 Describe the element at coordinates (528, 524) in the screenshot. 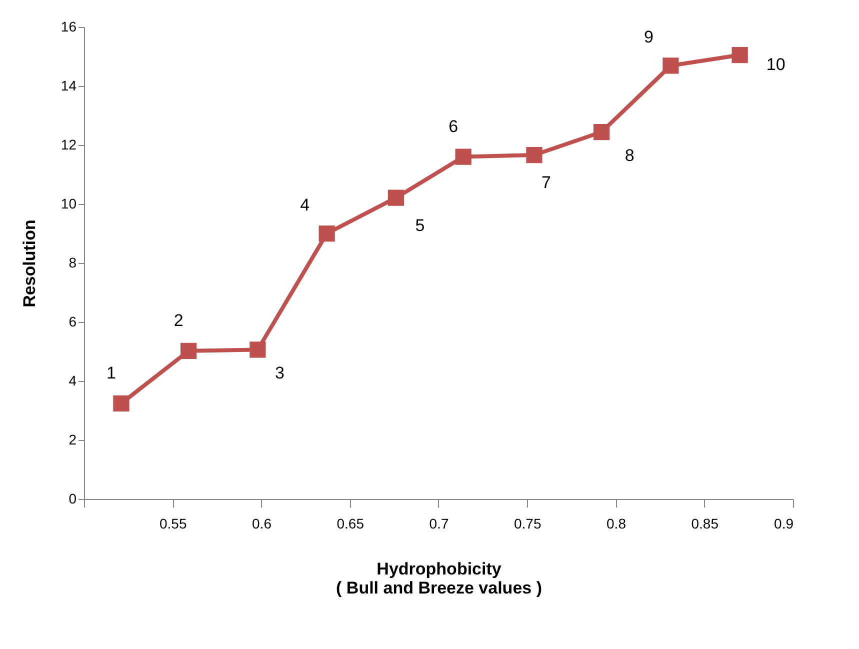

I see `x-tick-label: 0.75` at that location.